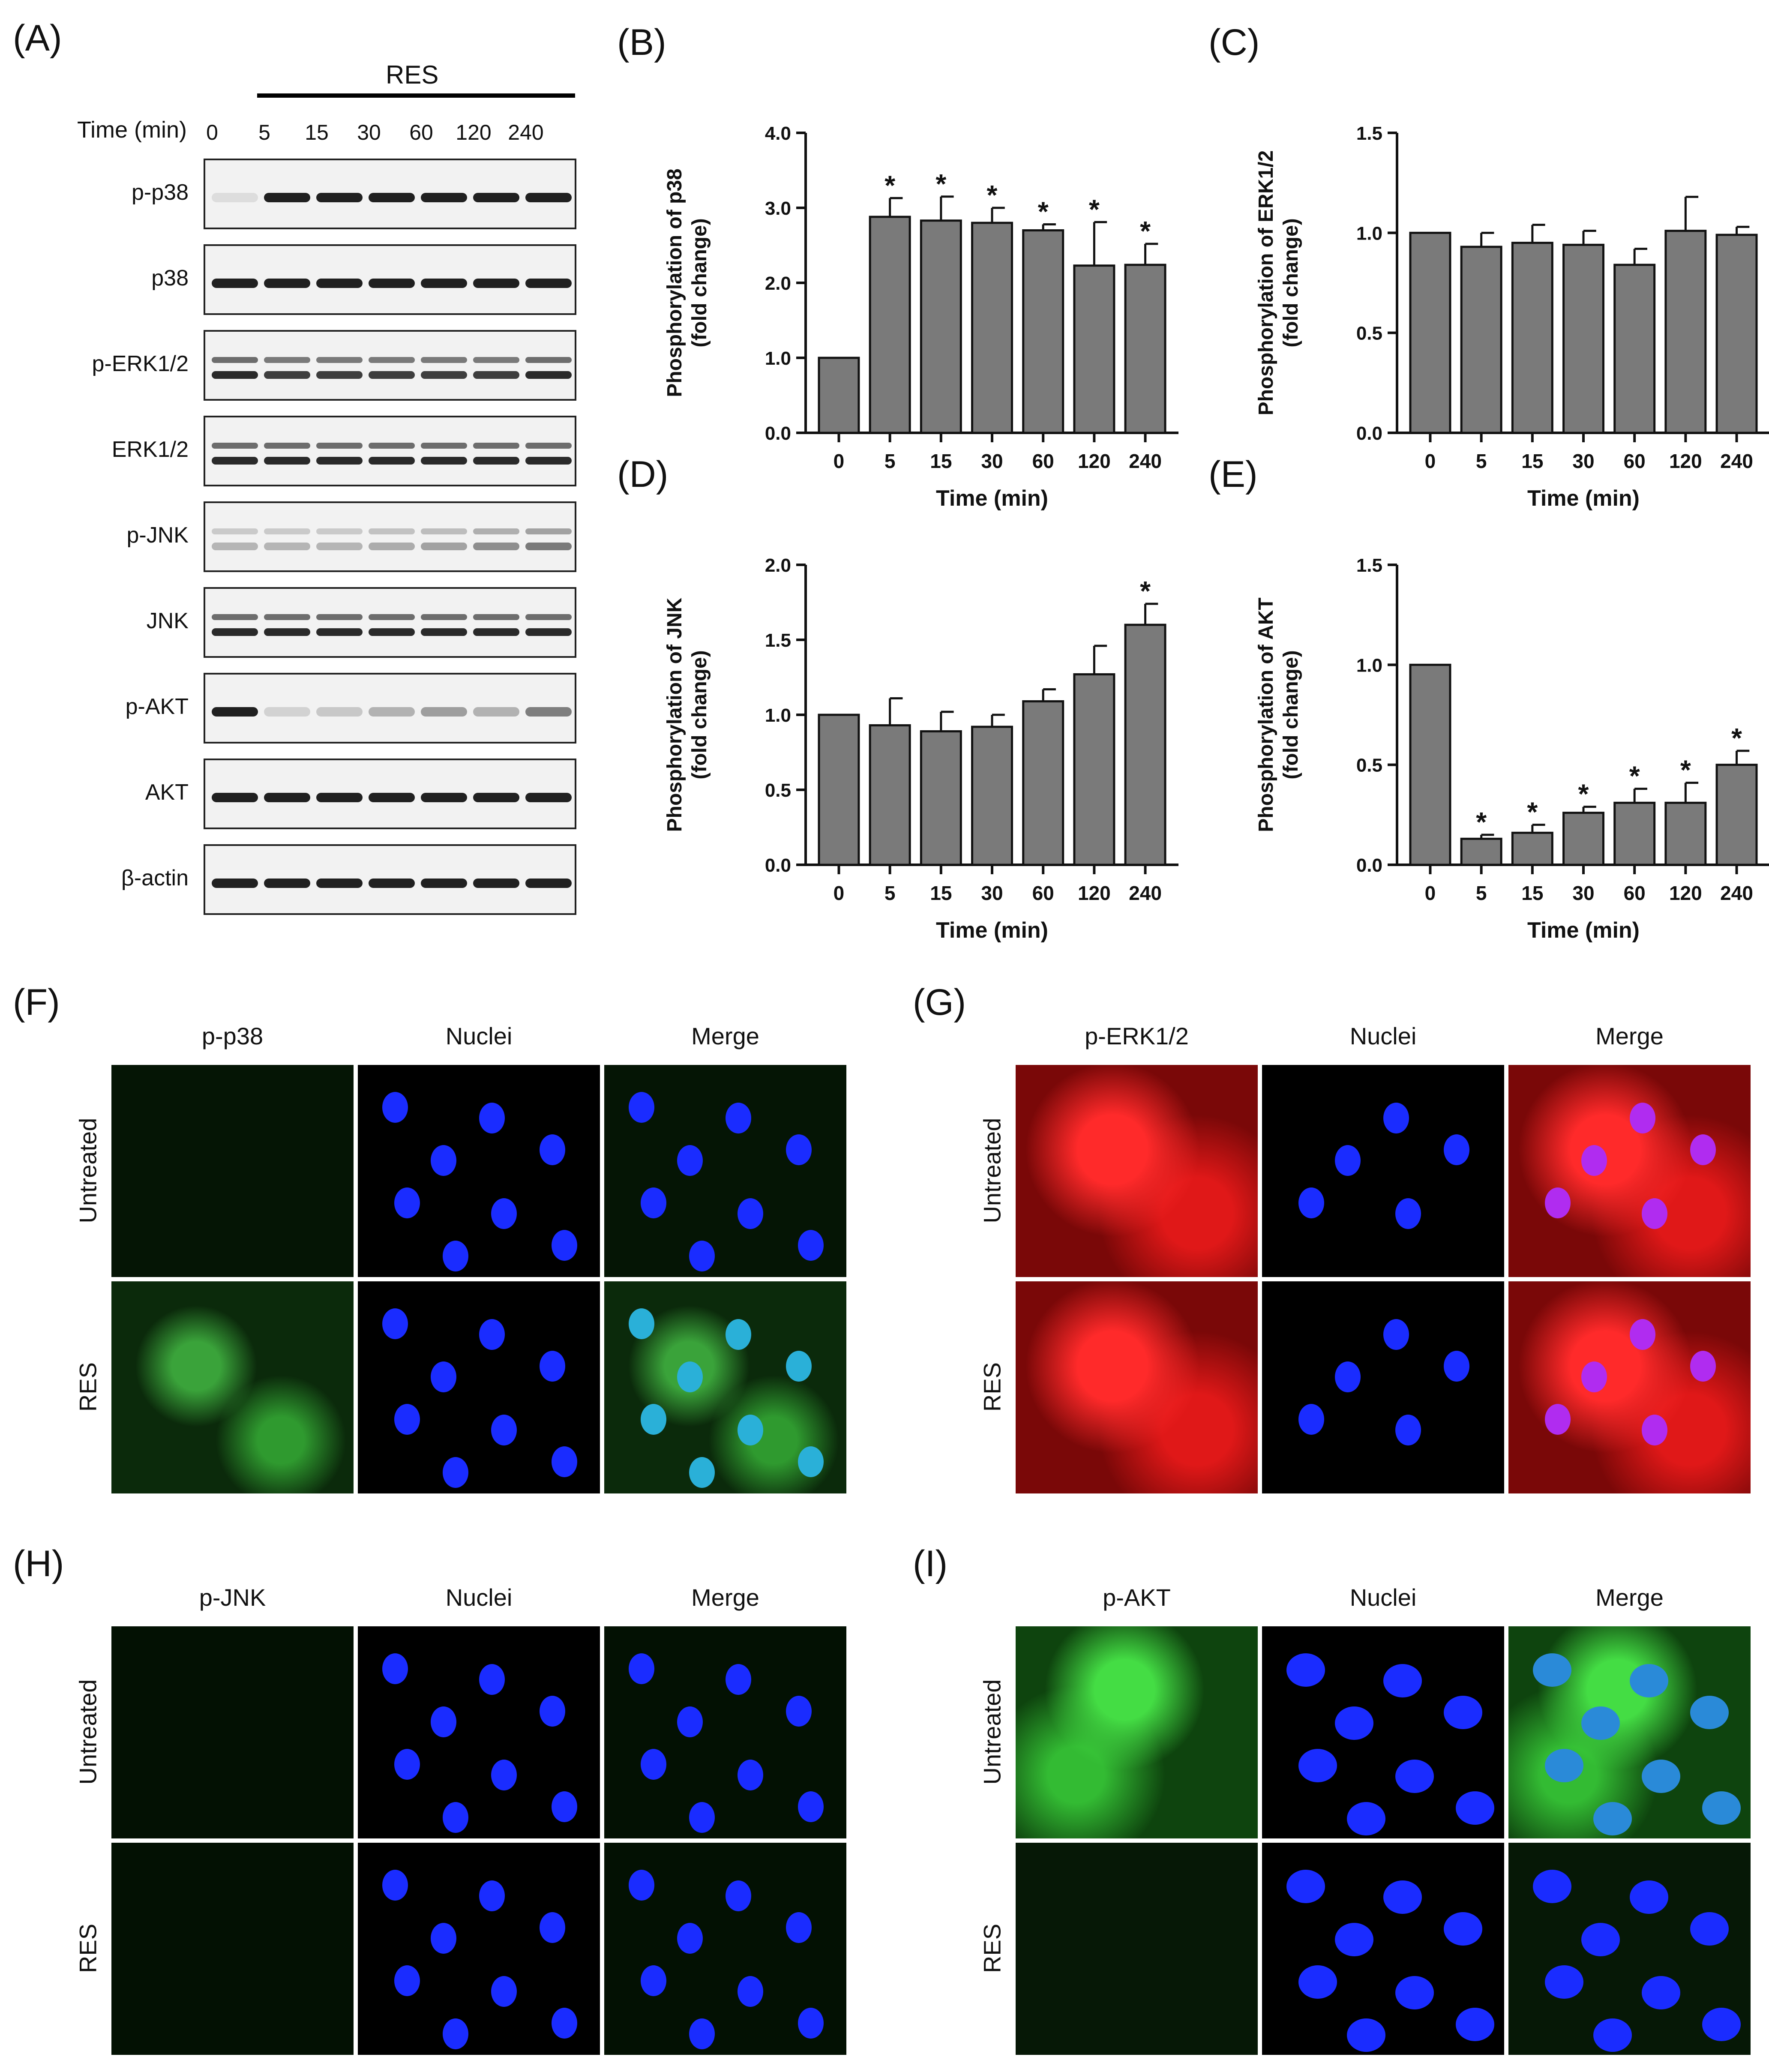 The image size is (1769, 2072). What do you see at coordinates (1635, 461) in the screenshot?
I see `x-tick-label: 60` at bounding box center [1635, 461].